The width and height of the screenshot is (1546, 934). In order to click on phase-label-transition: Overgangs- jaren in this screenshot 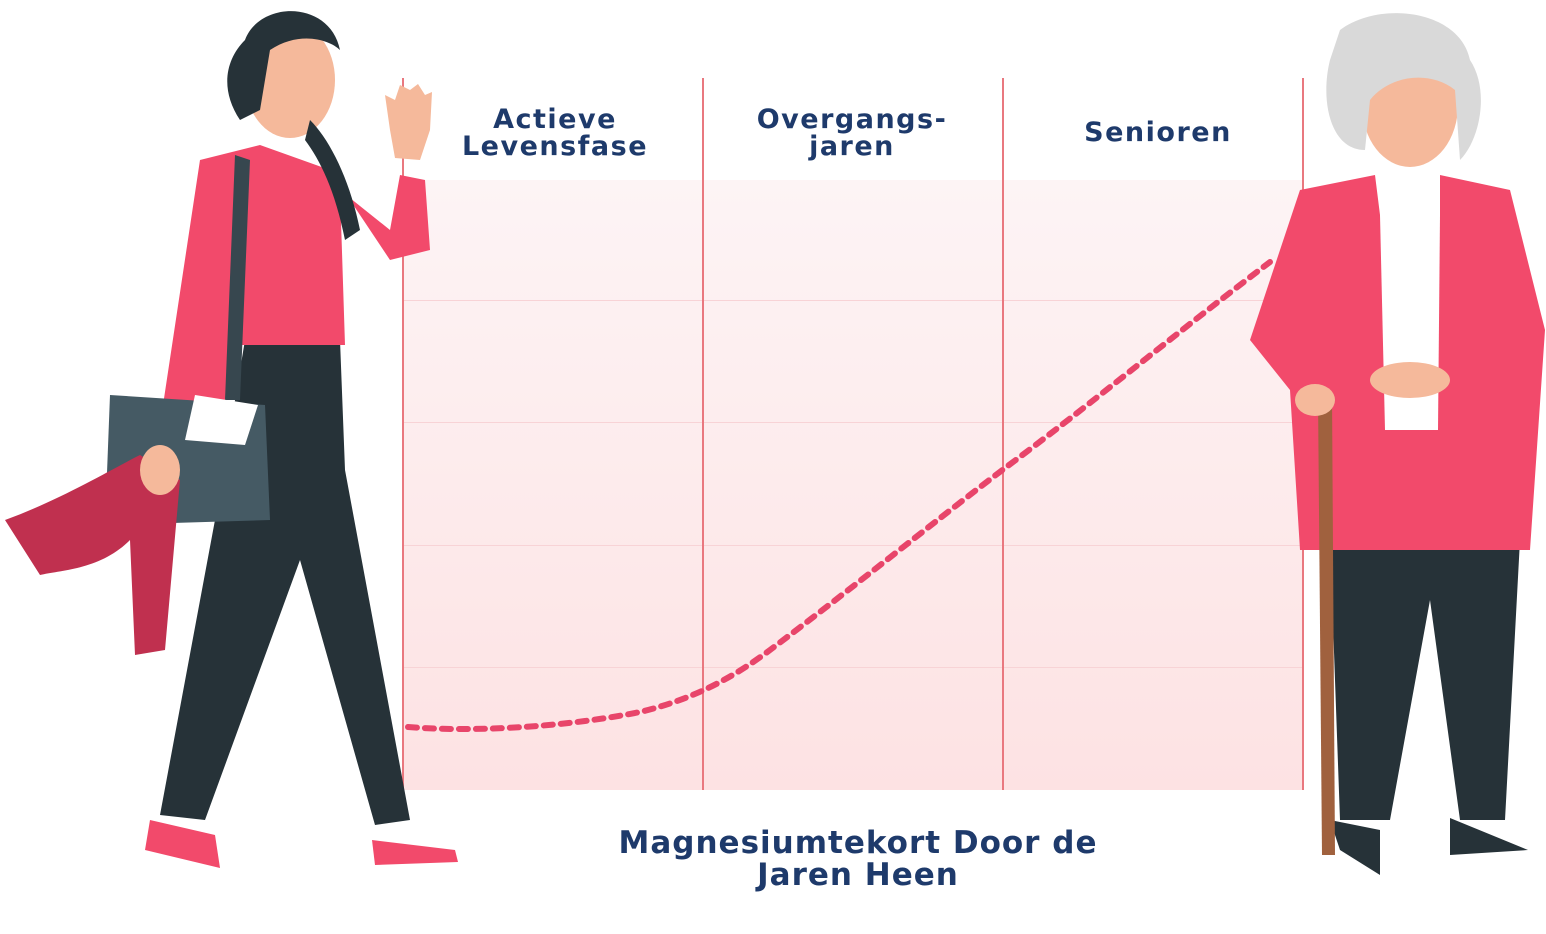, I will do `click(852, 133)`.